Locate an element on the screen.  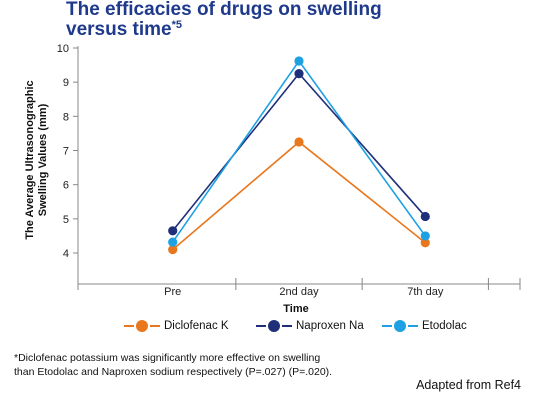
chart-title-line-1: The efficacies of drugs on swelling is located at coordinates (224, 10).